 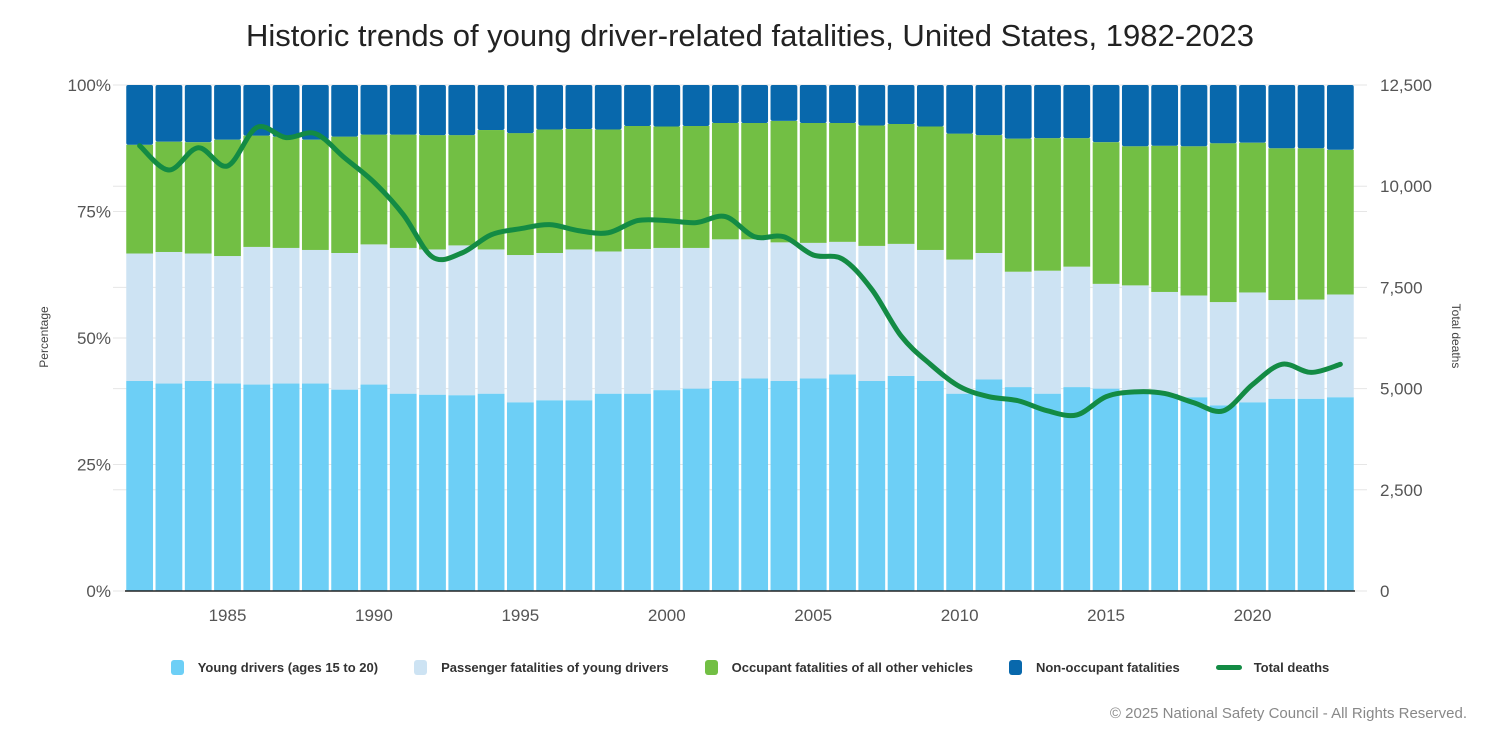 What do you see at coordinates (288, 667) in the screenshot?
I see `legend-label: Young drivers (ages 15 to 20)` at bounding box center [288, 667].